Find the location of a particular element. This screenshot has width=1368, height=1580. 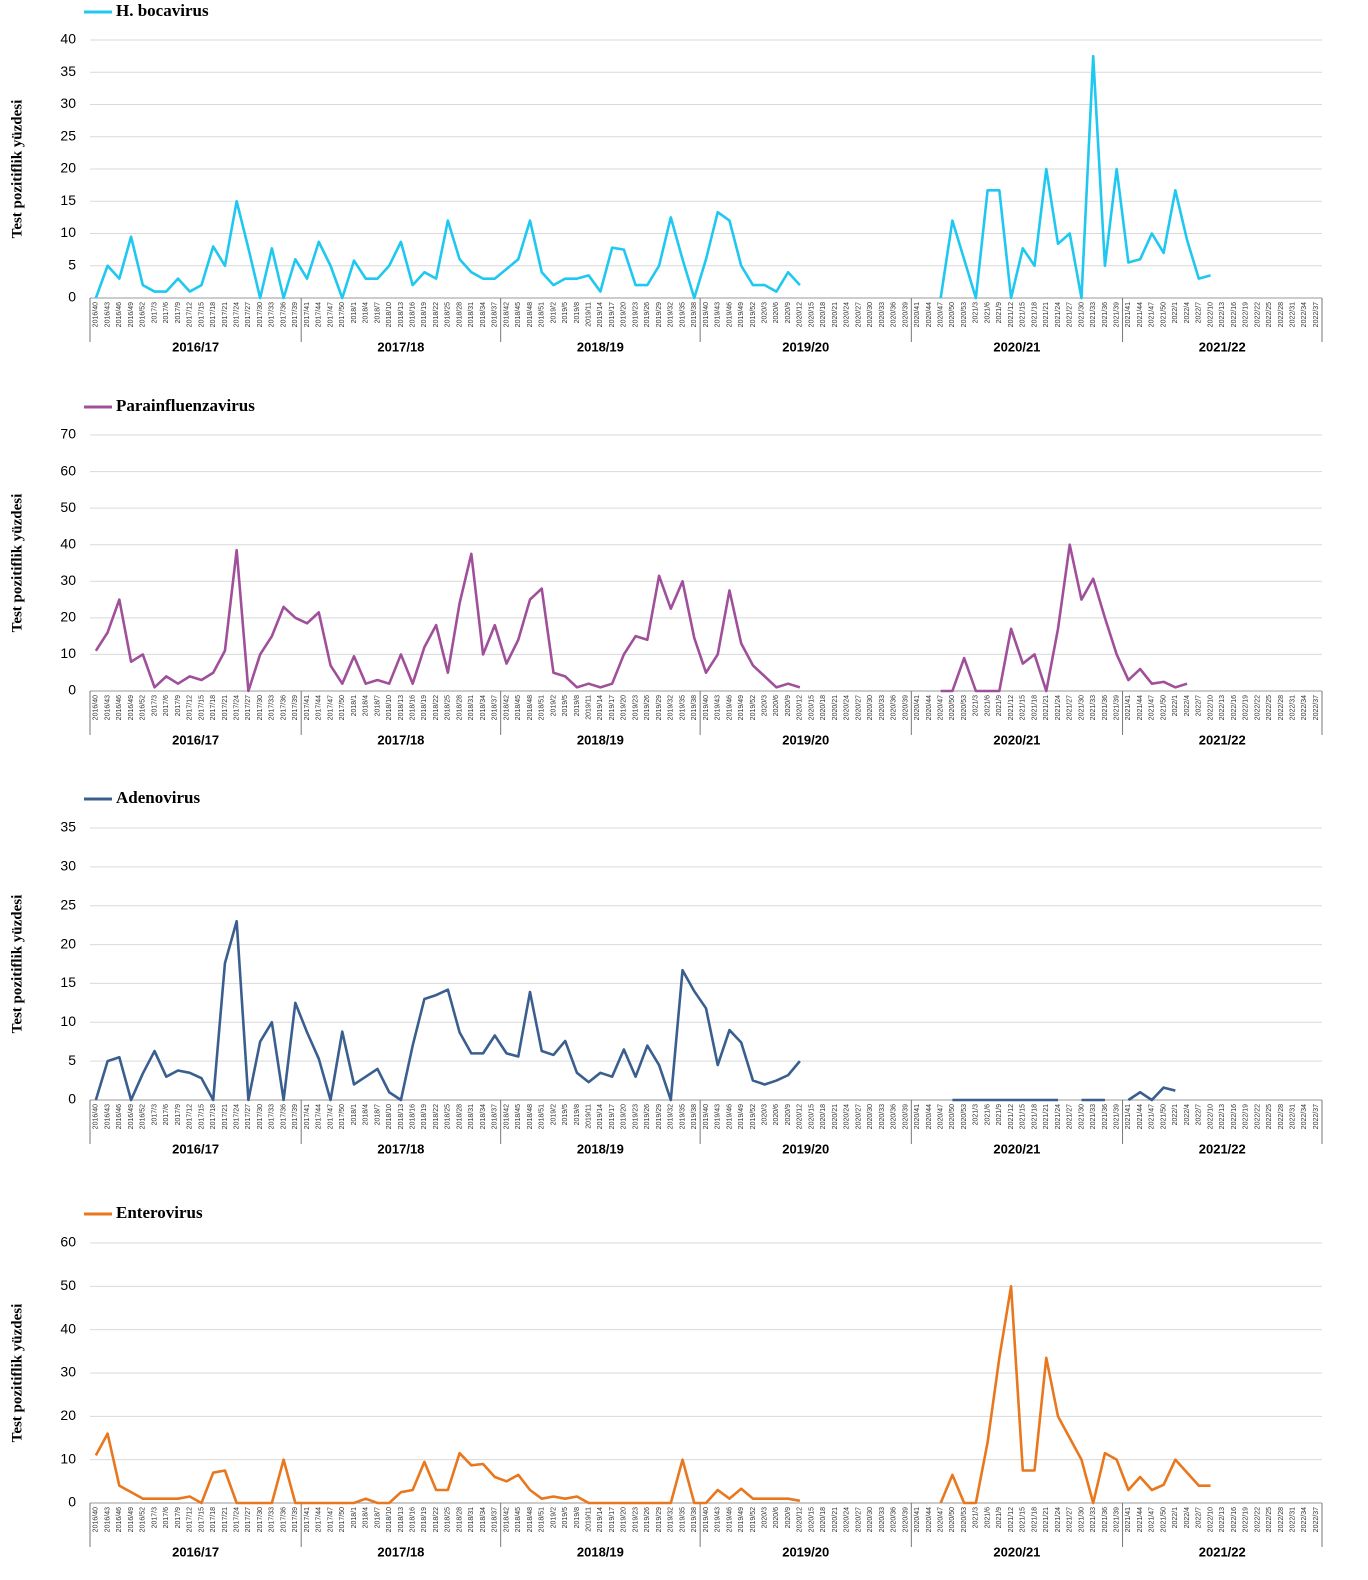

x-tick-label: 2021/30 is located at coordinates (1081, 707).